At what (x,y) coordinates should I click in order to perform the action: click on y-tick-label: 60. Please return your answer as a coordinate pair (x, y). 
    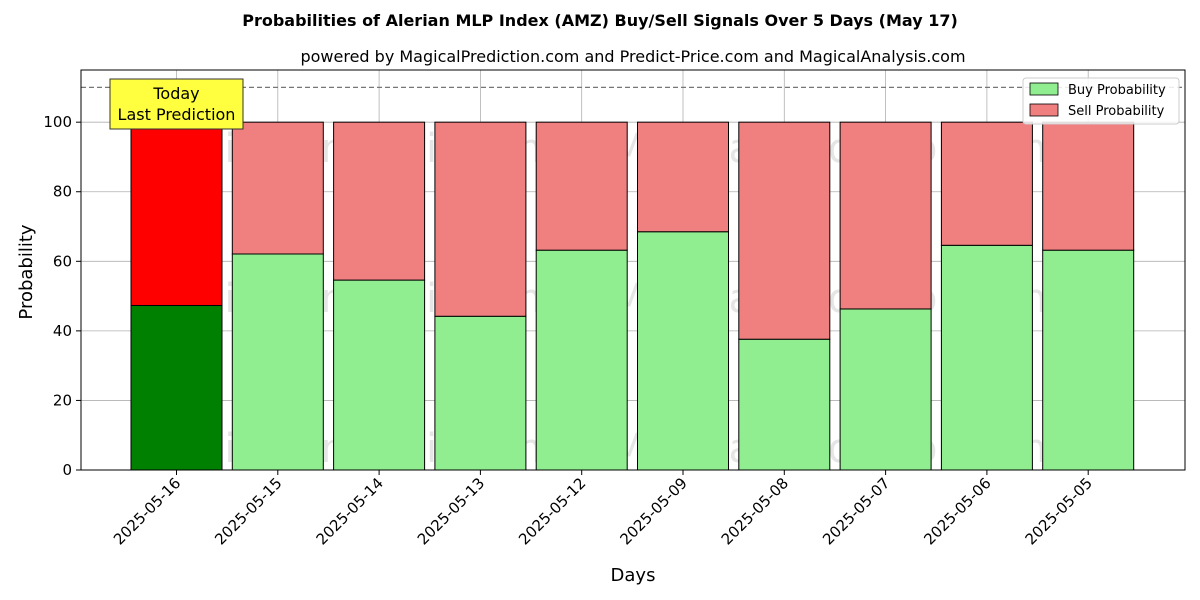
    Looking at the image, I should click on (62, 261).